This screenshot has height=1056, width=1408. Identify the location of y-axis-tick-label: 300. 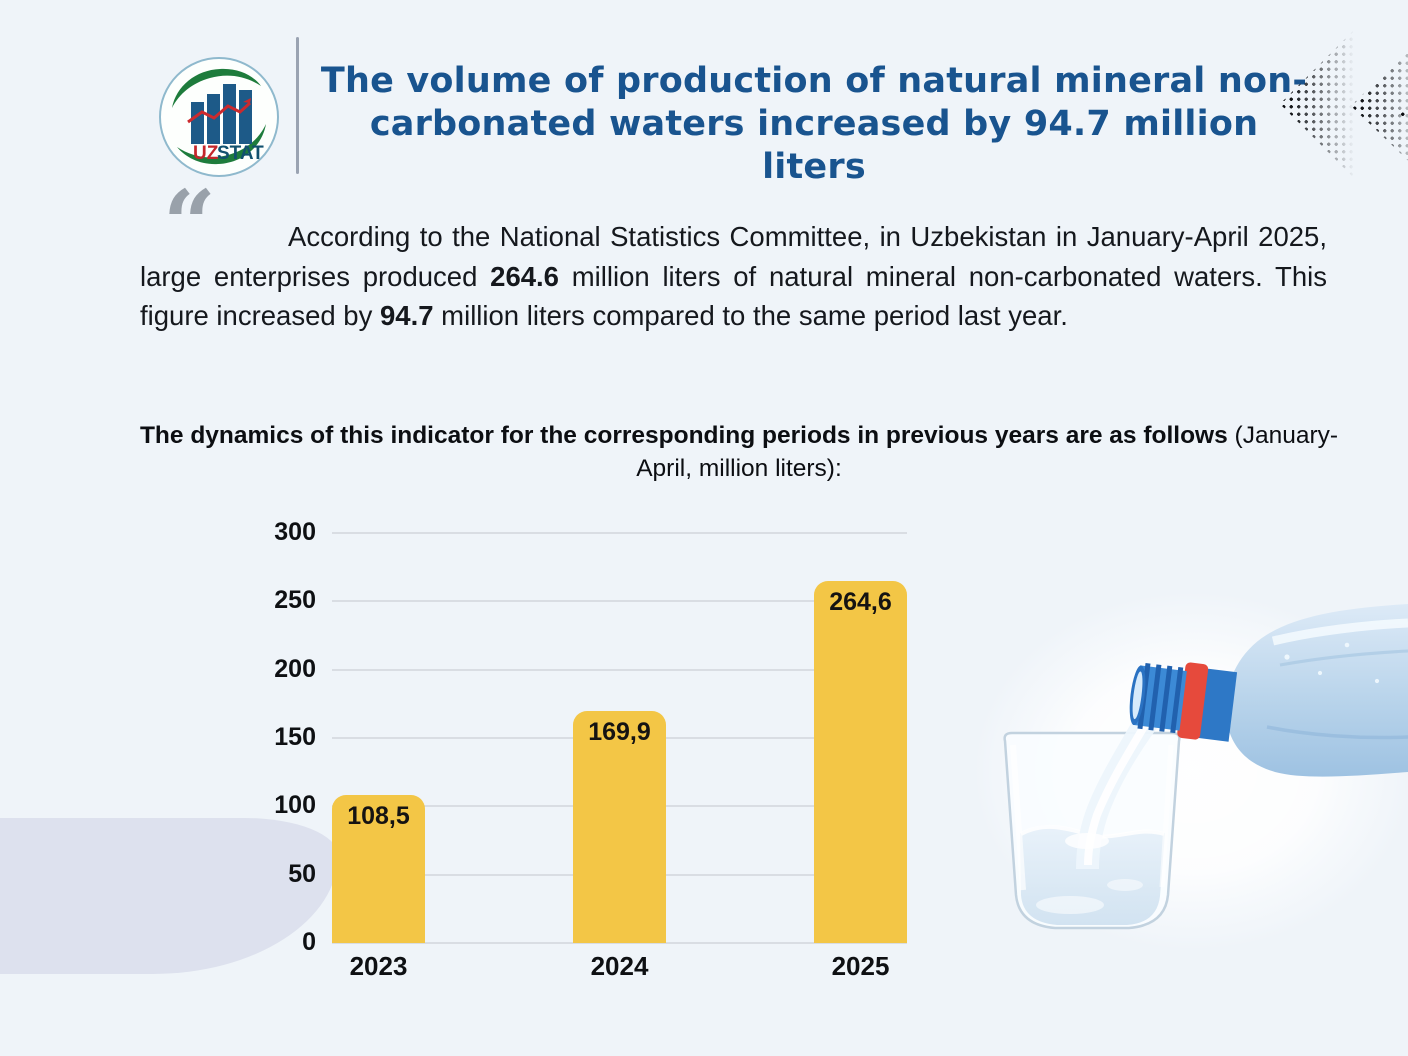
(295, 532).